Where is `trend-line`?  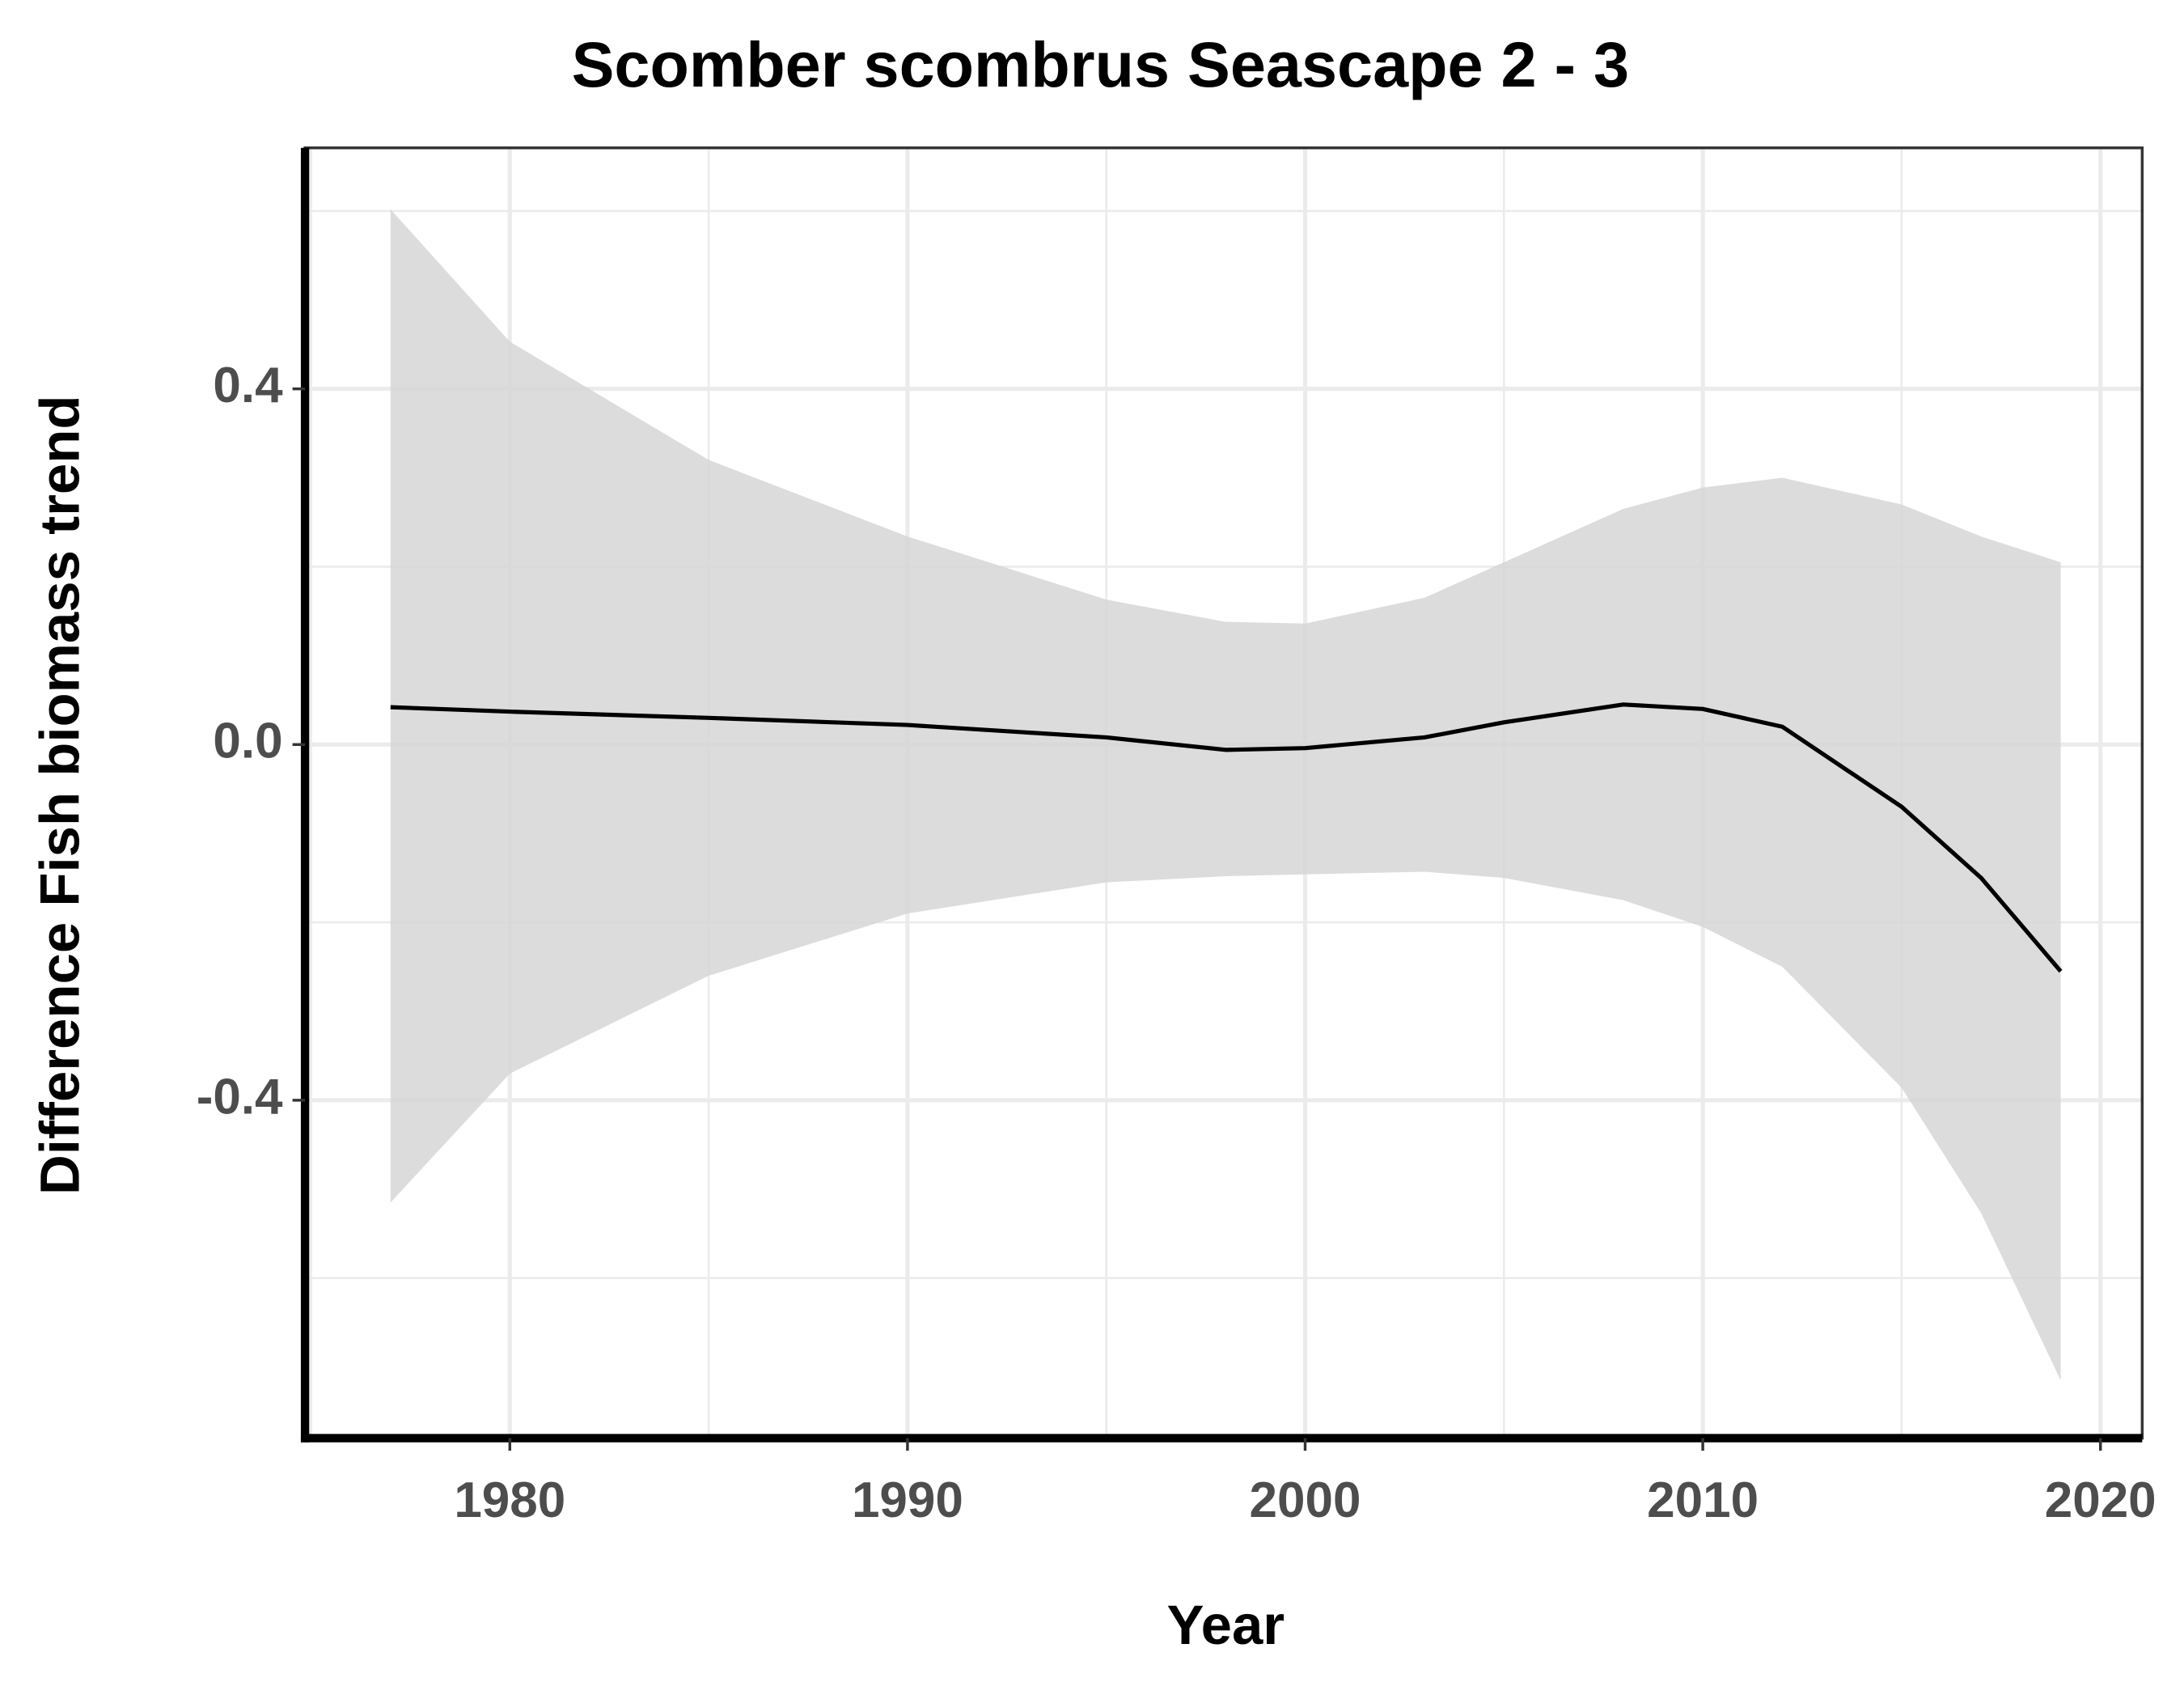
trend-line is located at coordinates (1226, 837).